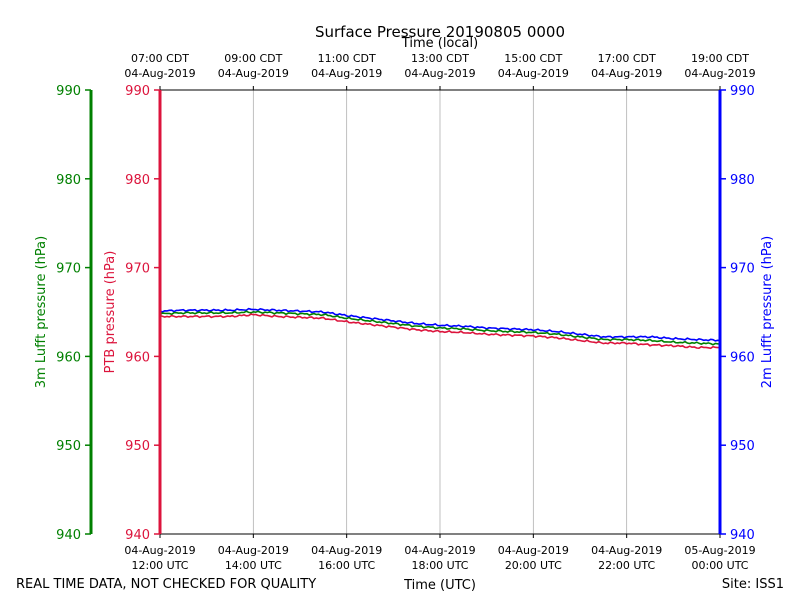 This screenshot has width=800, height=600. Describe the element at coordinates (439, 43) in the screenshot. I see `top-axis-label: Time (local)` at that location.